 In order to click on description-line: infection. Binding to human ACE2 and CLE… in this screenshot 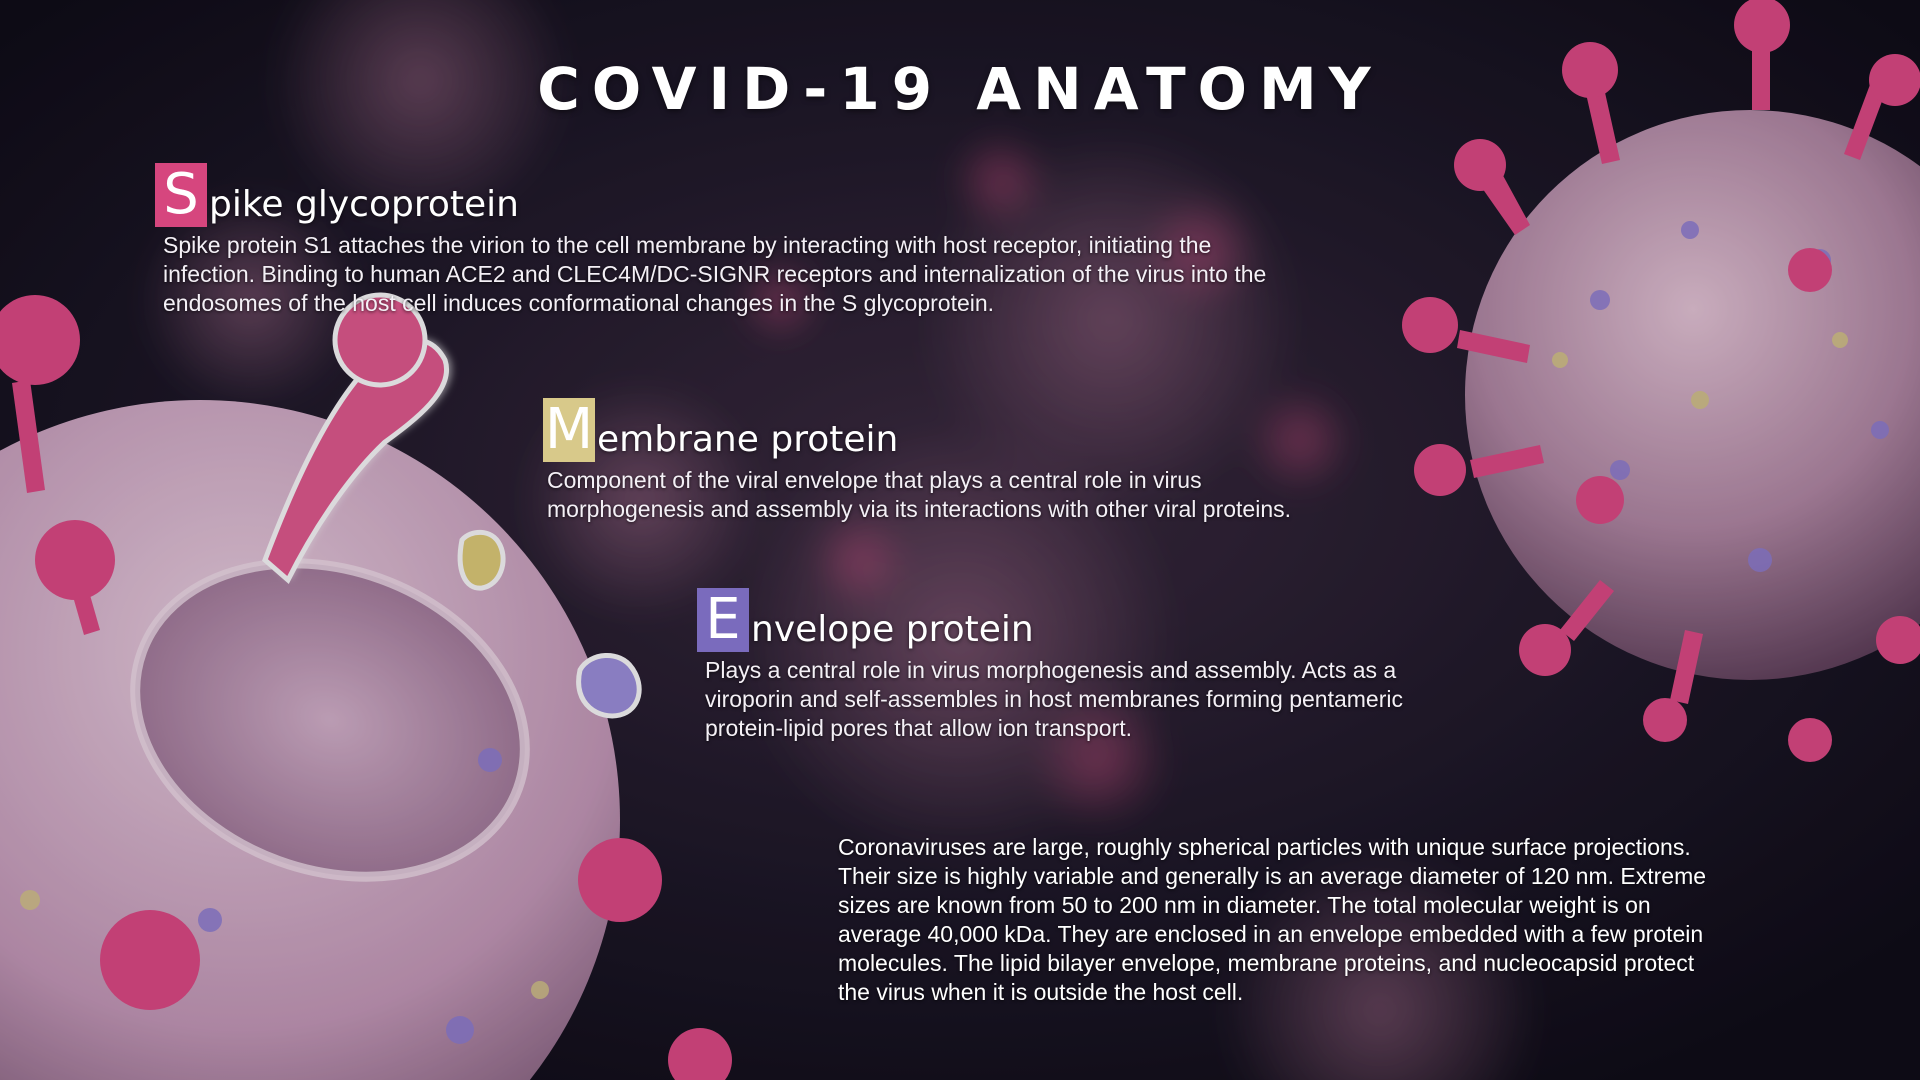, I will do `click(715, 274)`.